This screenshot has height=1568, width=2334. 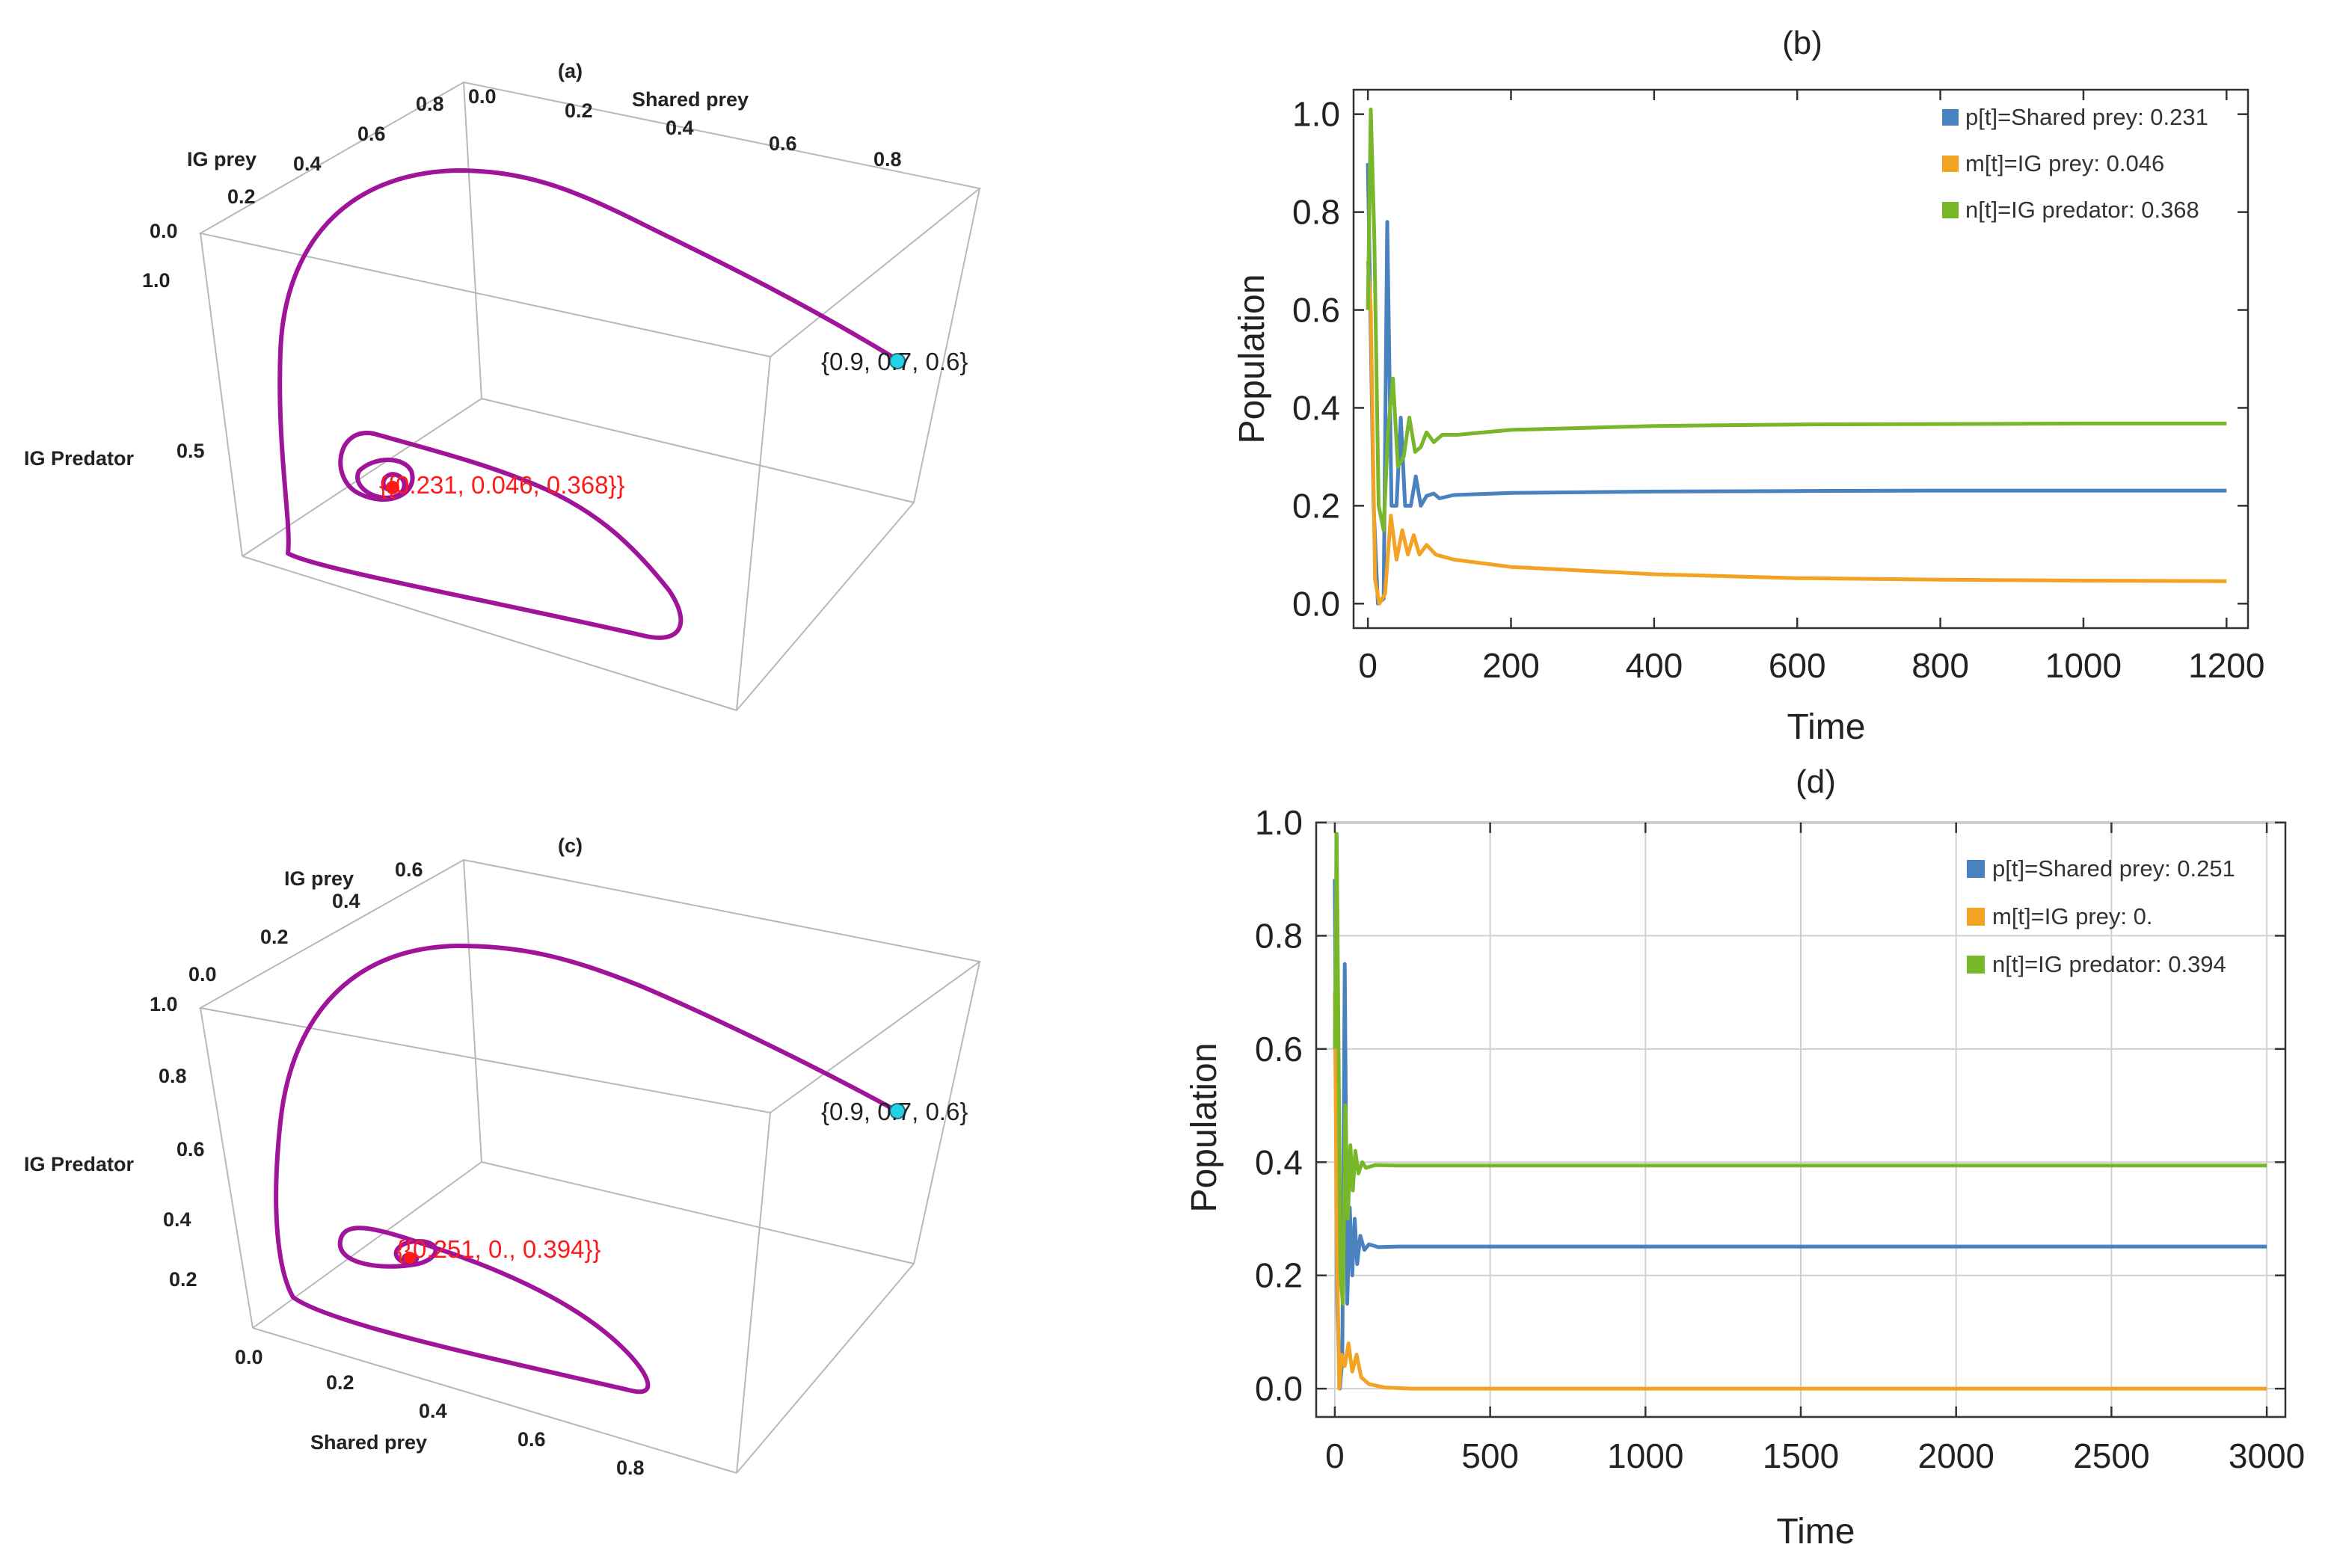 I want to click on trajectory-a, so click(x=587, y=404).